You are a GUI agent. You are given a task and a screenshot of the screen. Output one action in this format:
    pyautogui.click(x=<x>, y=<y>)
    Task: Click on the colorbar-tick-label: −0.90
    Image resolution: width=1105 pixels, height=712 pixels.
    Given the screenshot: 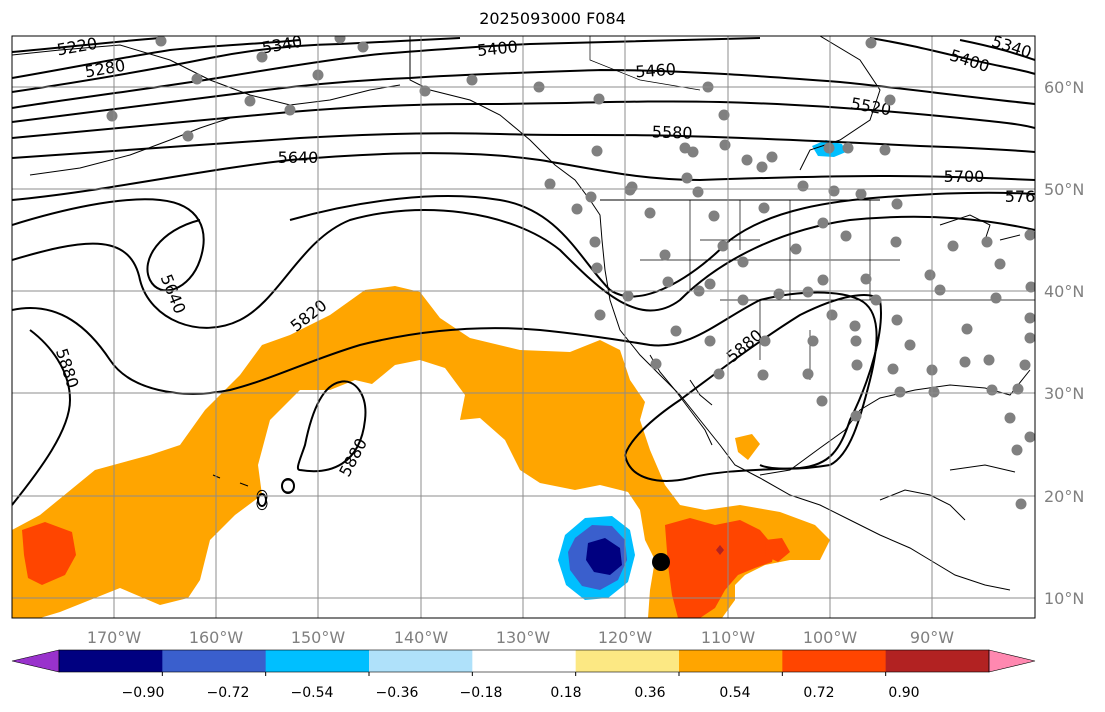 What is the action you would take?
    pyautogui.click(x=143, y=693)
    